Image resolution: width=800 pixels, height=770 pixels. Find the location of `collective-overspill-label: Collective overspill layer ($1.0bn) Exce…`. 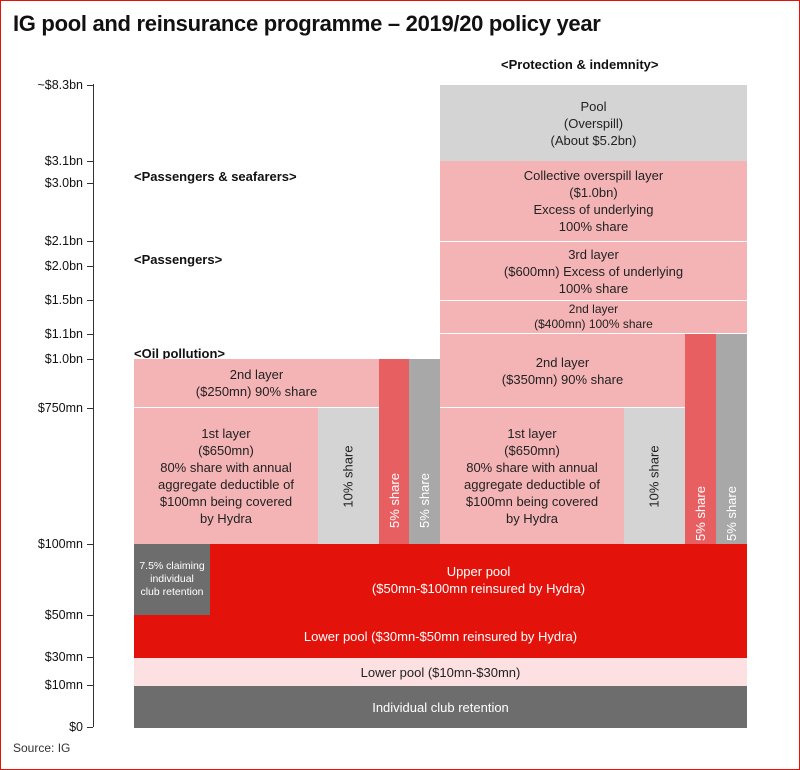

collective-overspill-label: Collective overspill layer ($1.0bn) Exce… is located at coordinates (593, 201).